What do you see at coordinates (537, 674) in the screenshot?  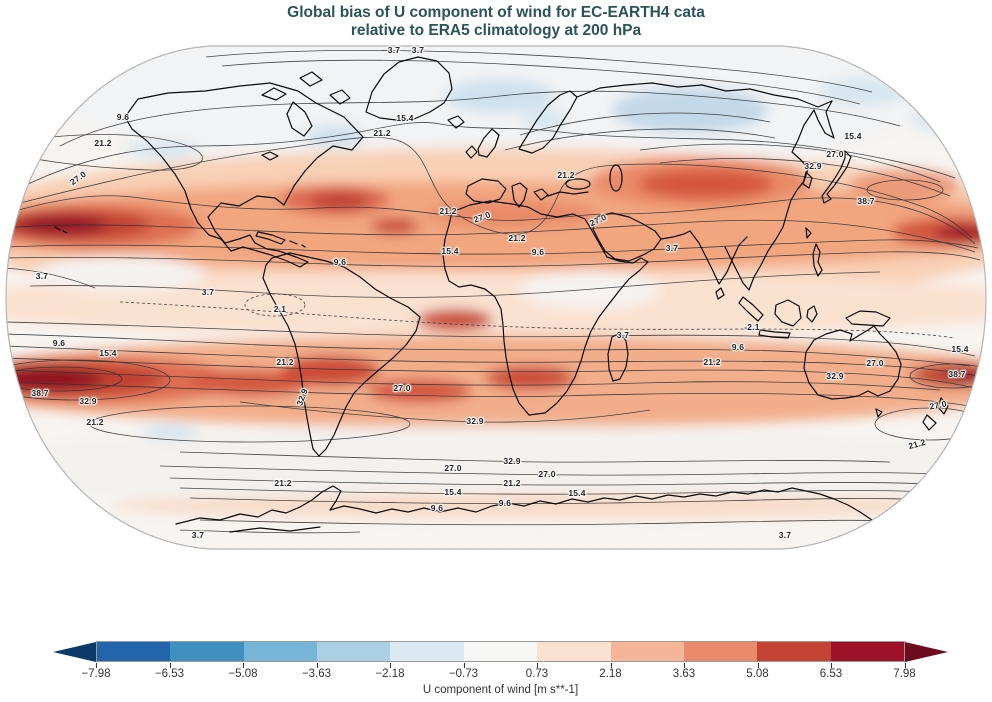 I see `colorbar-tick-label: 0.73` at bounding box center [537, 674].